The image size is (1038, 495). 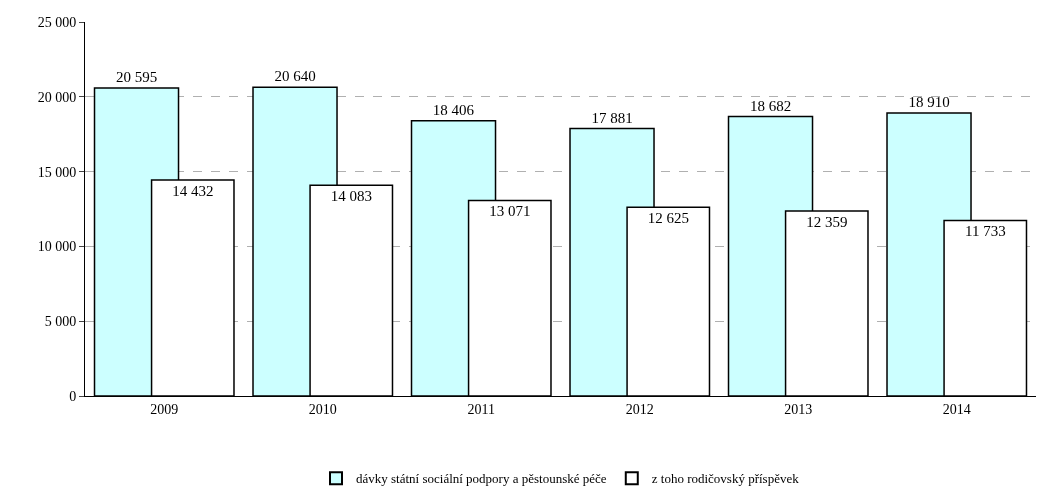 What do you see at coordinates (453, 109) in the screenshot?
I see `data-label: 18 406` at bounding box center [453, 109].